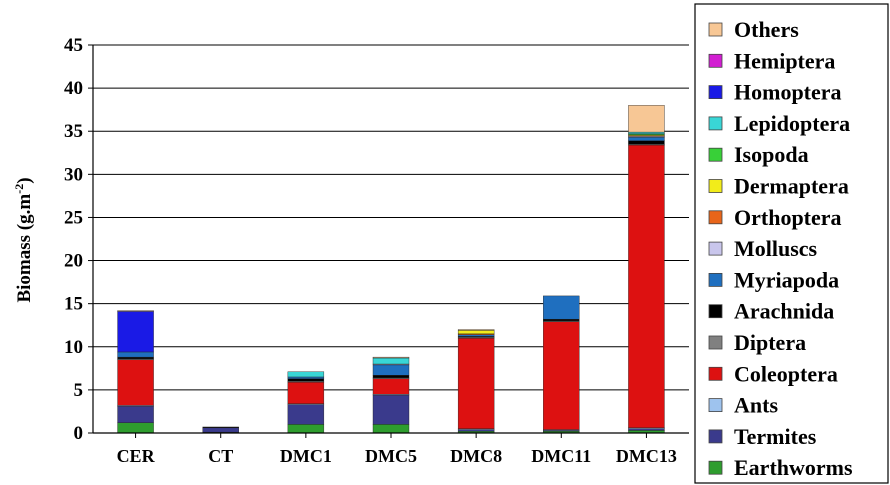  Describe the element at coordinates (771, 154) in the screenshot. I see `legend-label: Isopoda` at that location.